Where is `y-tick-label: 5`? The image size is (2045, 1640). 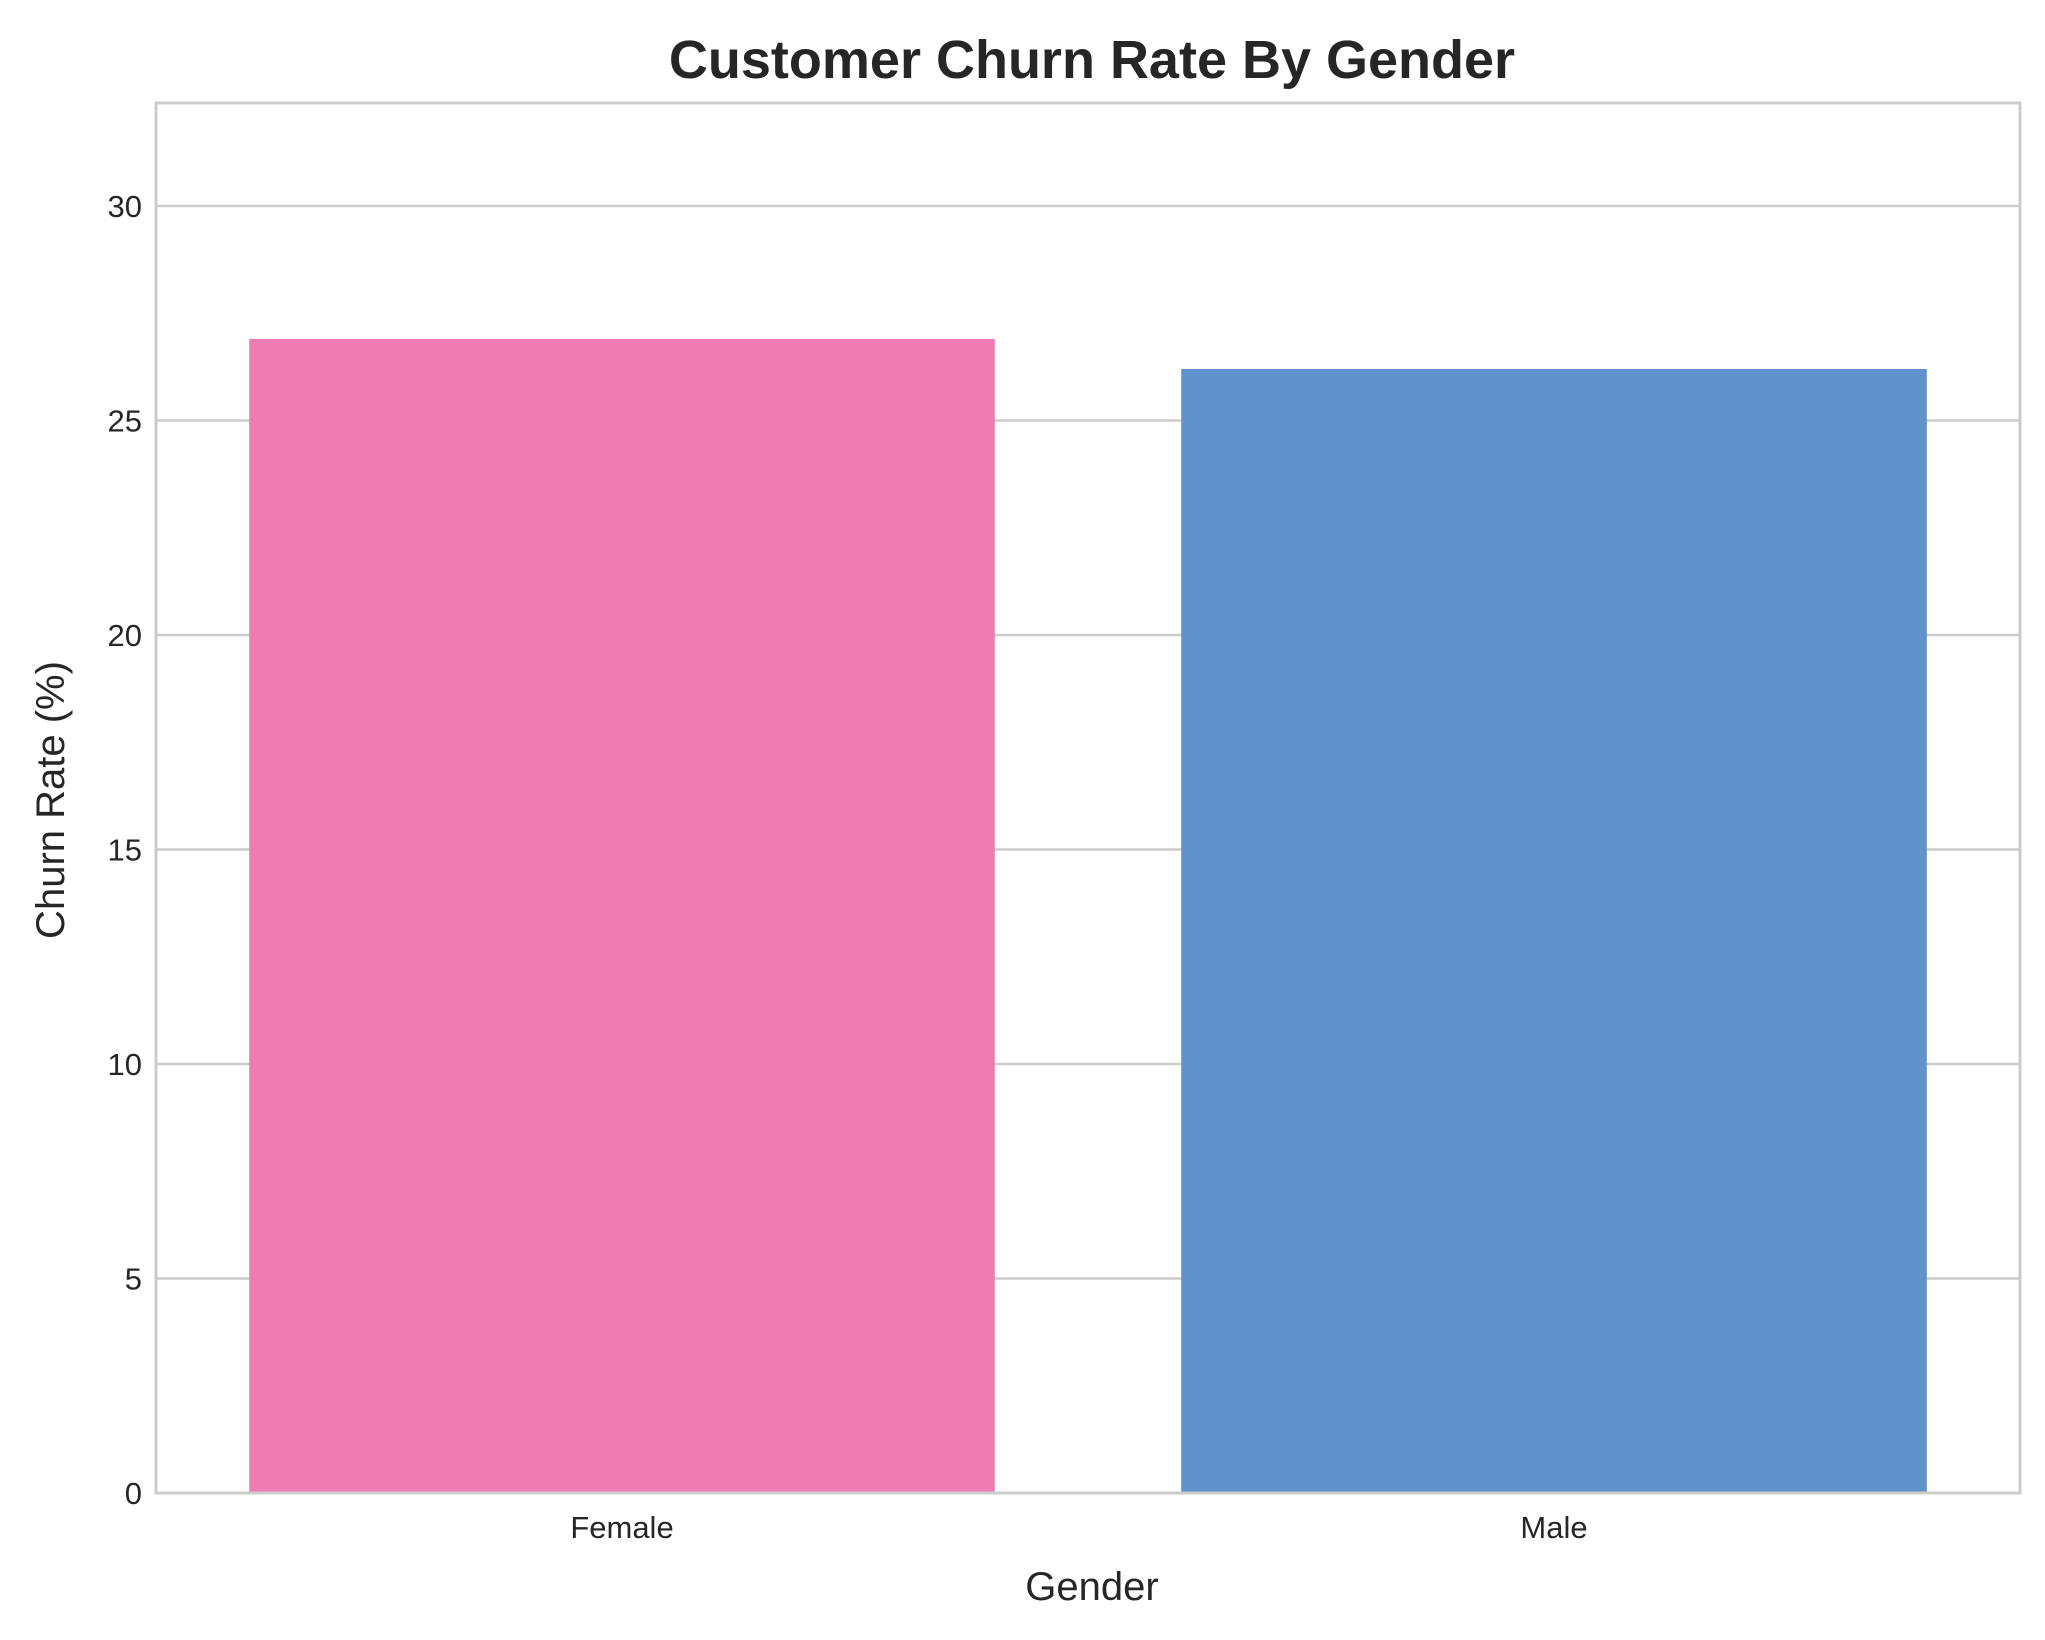 y-tick-label: 5 is located at coordinates (133, 1278).